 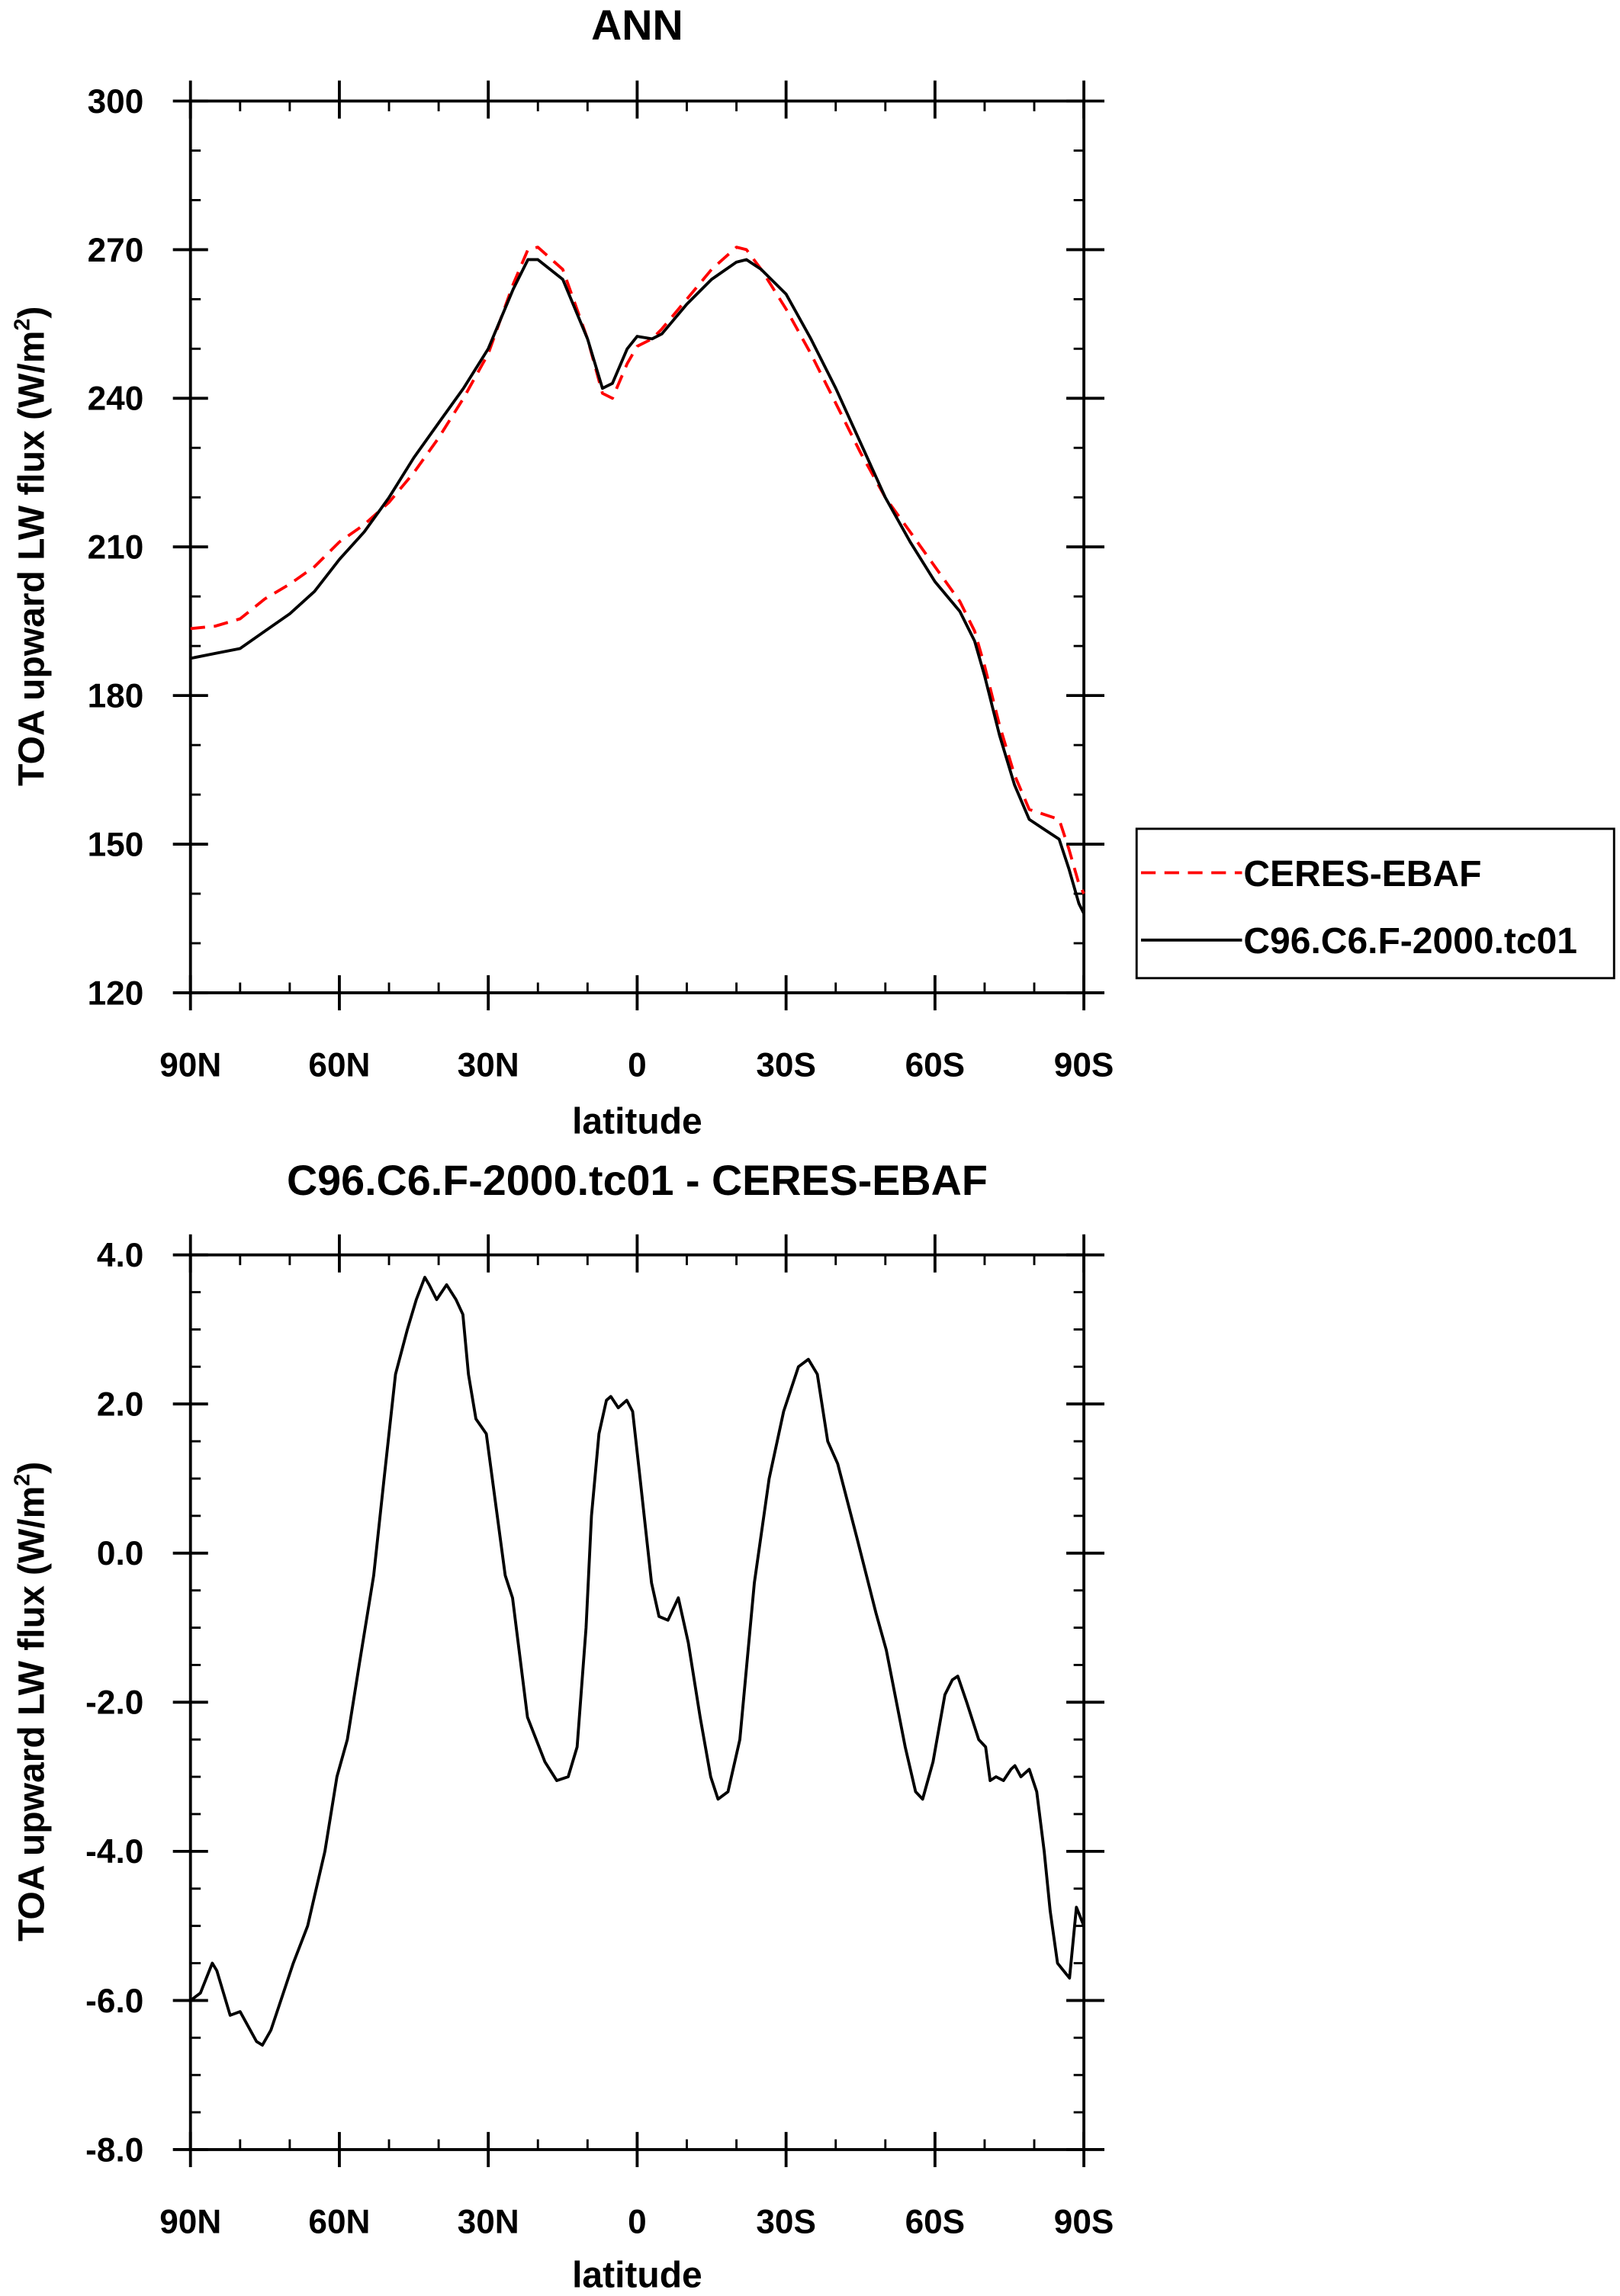 I want to click on top-y-label-sup: 2, so click(x=22, y=325).